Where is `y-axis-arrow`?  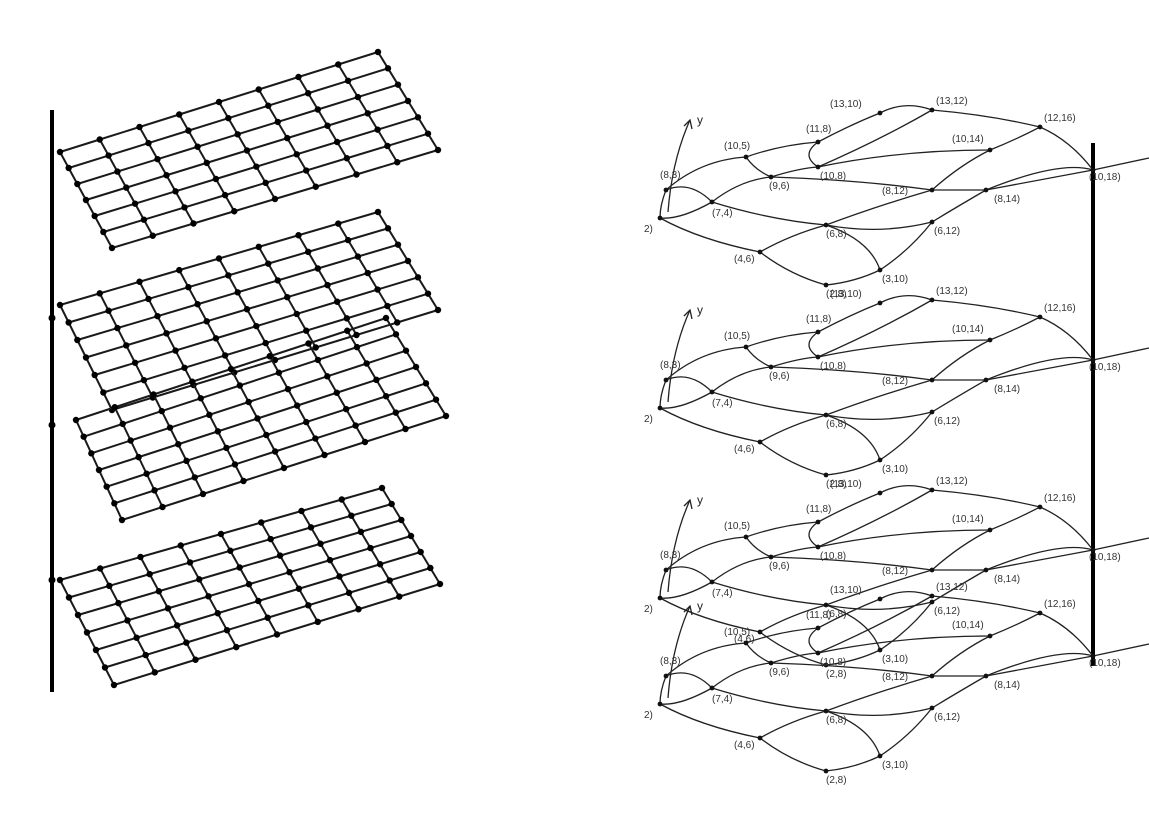 y-axis-arrow is located at coordinates (679, 166).